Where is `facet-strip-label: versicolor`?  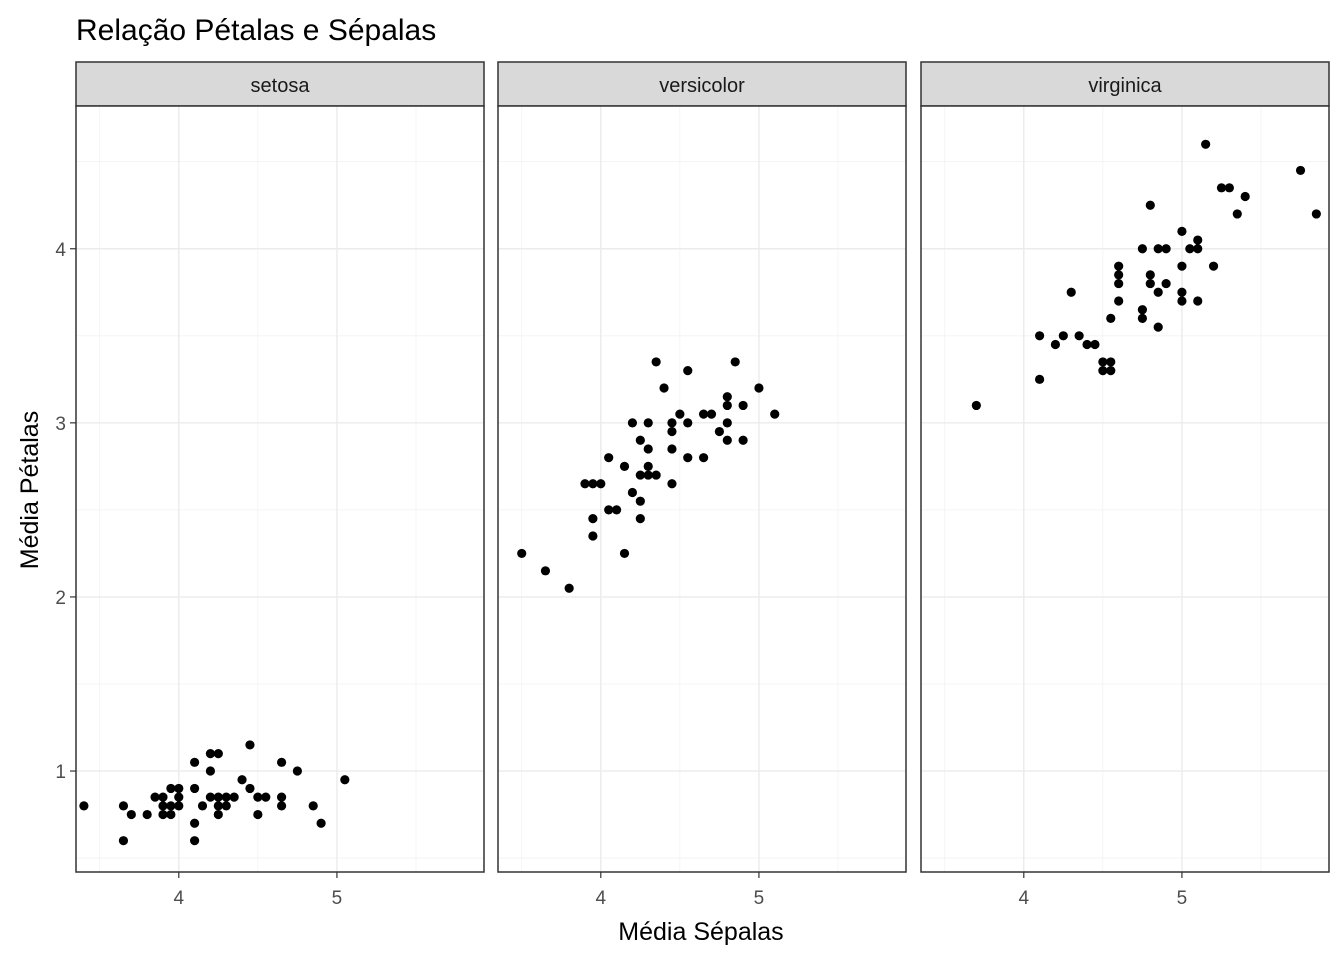
facet-strip-label: versicolor is located at coordinates (702, 86).